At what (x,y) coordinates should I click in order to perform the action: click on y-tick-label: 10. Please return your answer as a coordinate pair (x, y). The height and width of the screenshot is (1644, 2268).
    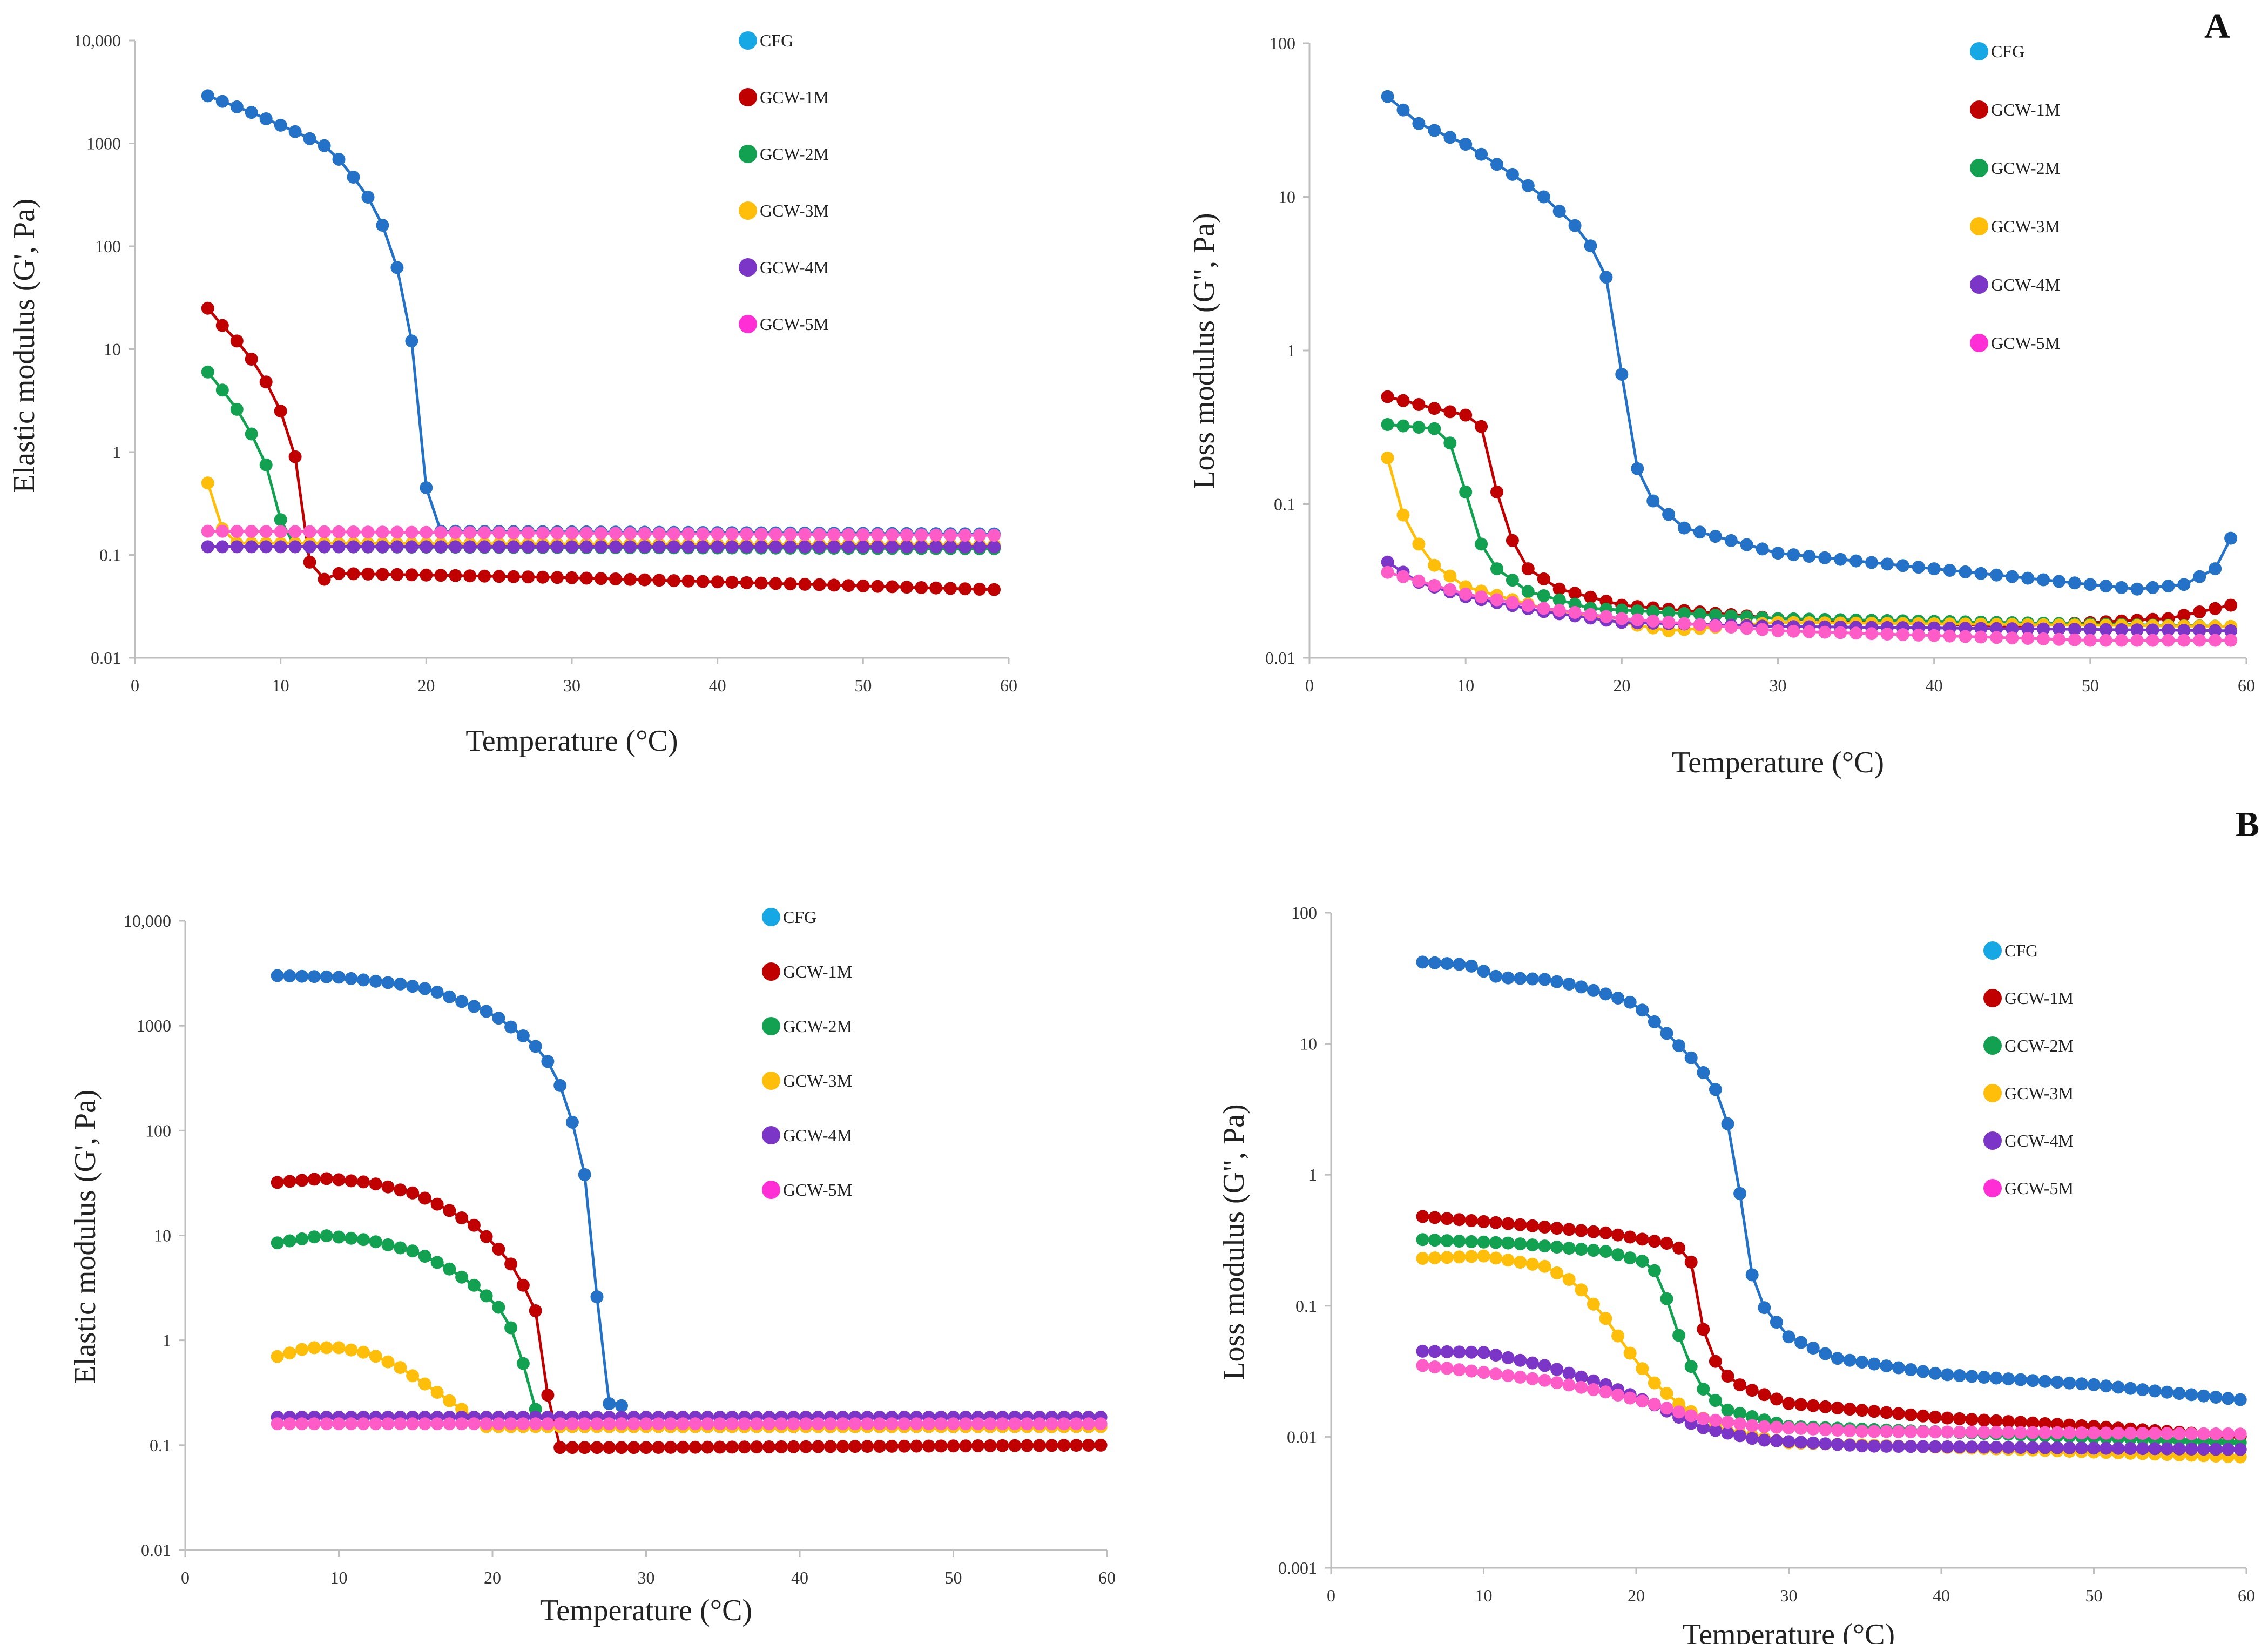
    Looking at the image, I should click on (162, 1235).